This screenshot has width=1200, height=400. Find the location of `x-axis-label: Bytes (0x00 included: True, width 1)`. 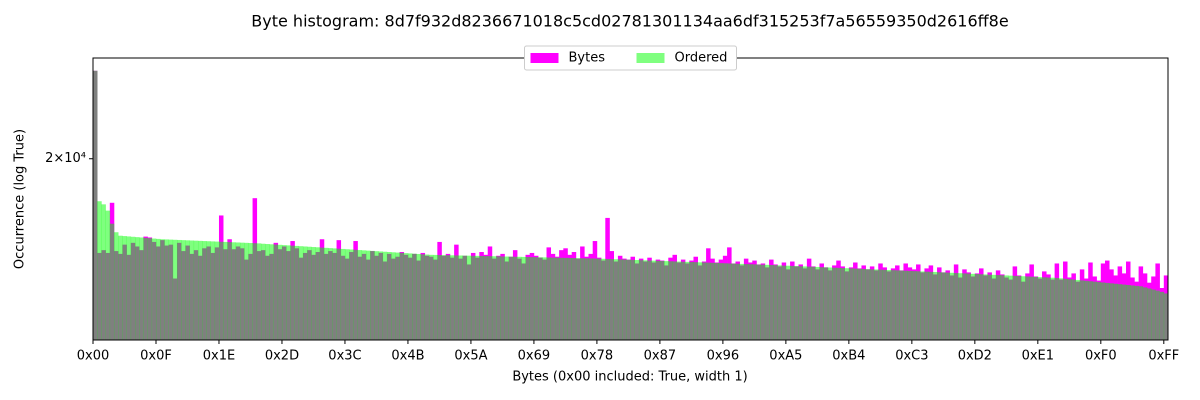

x-axis-label: Bytes (0x00 included: True, width 1) is located at coordinates (629, 377).